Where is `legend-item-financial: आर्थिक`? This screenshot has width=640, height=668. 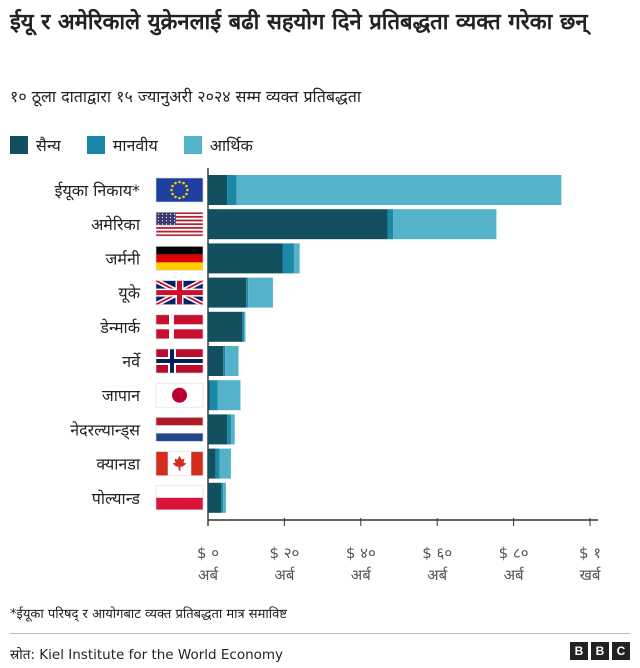
legend-item-financial: आर्थिक is located at coordinates (218, 145).